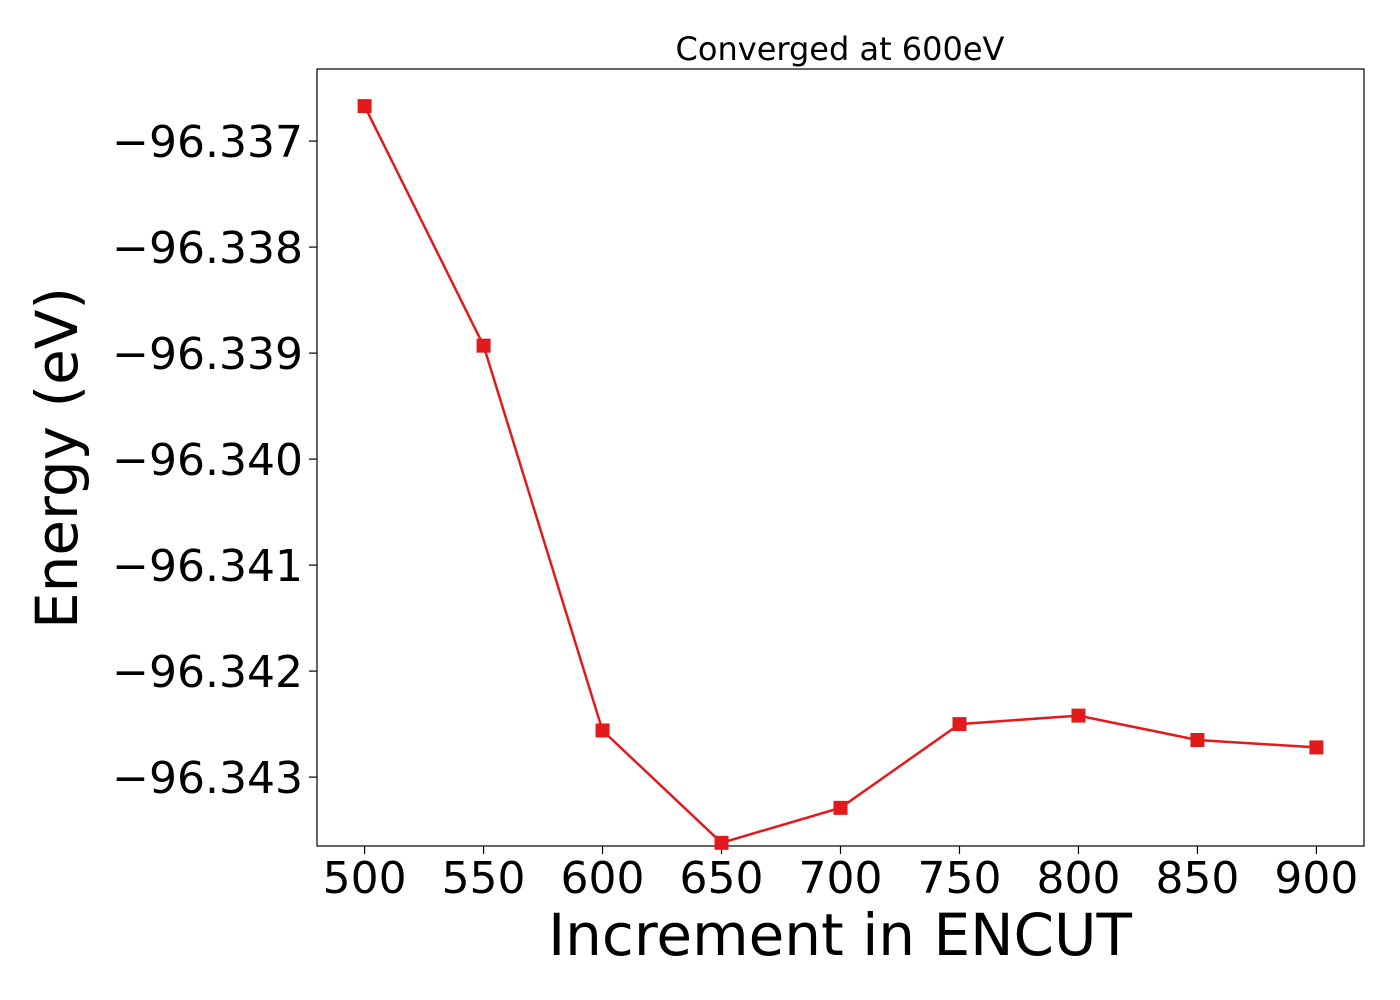  Describe the element at coordinates (207, 248) in the screenshot. I see `y-tick-label: −96.338` at that location.